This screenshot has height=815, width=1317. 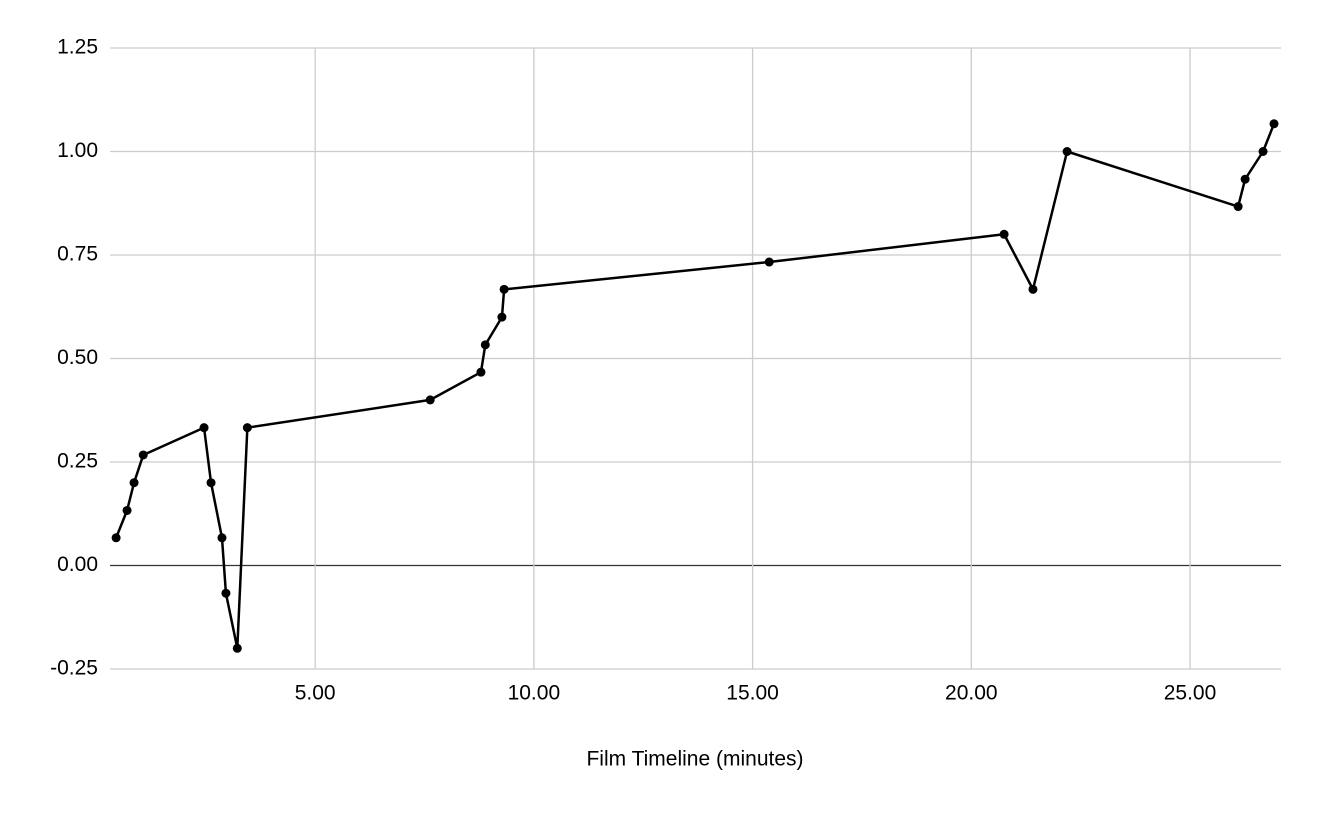 What do you see at coordinates (77, 254) in the screenshot?
I see `y-tick-label: 0.75` at bounding box center [77, 254].